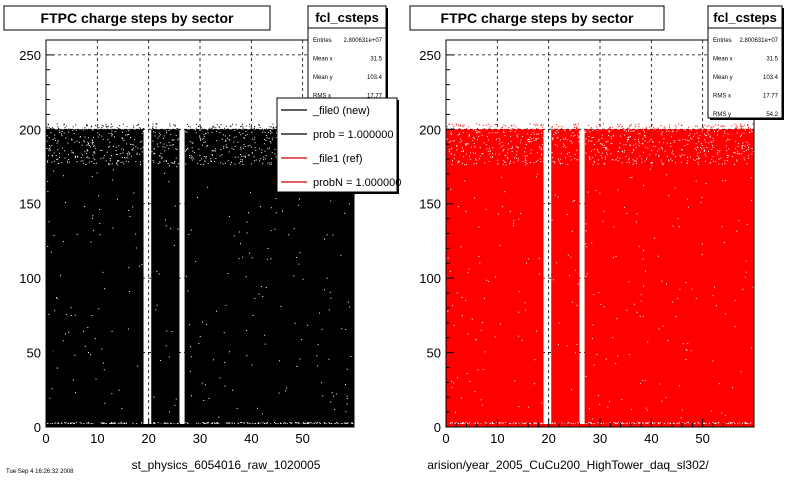 The width and height of the screenshot is (800, 480). What do you see at coordinates (722, 115) in the screenshot?
I see `stats-row-label: RMS y` at bounding box center [722, 115].